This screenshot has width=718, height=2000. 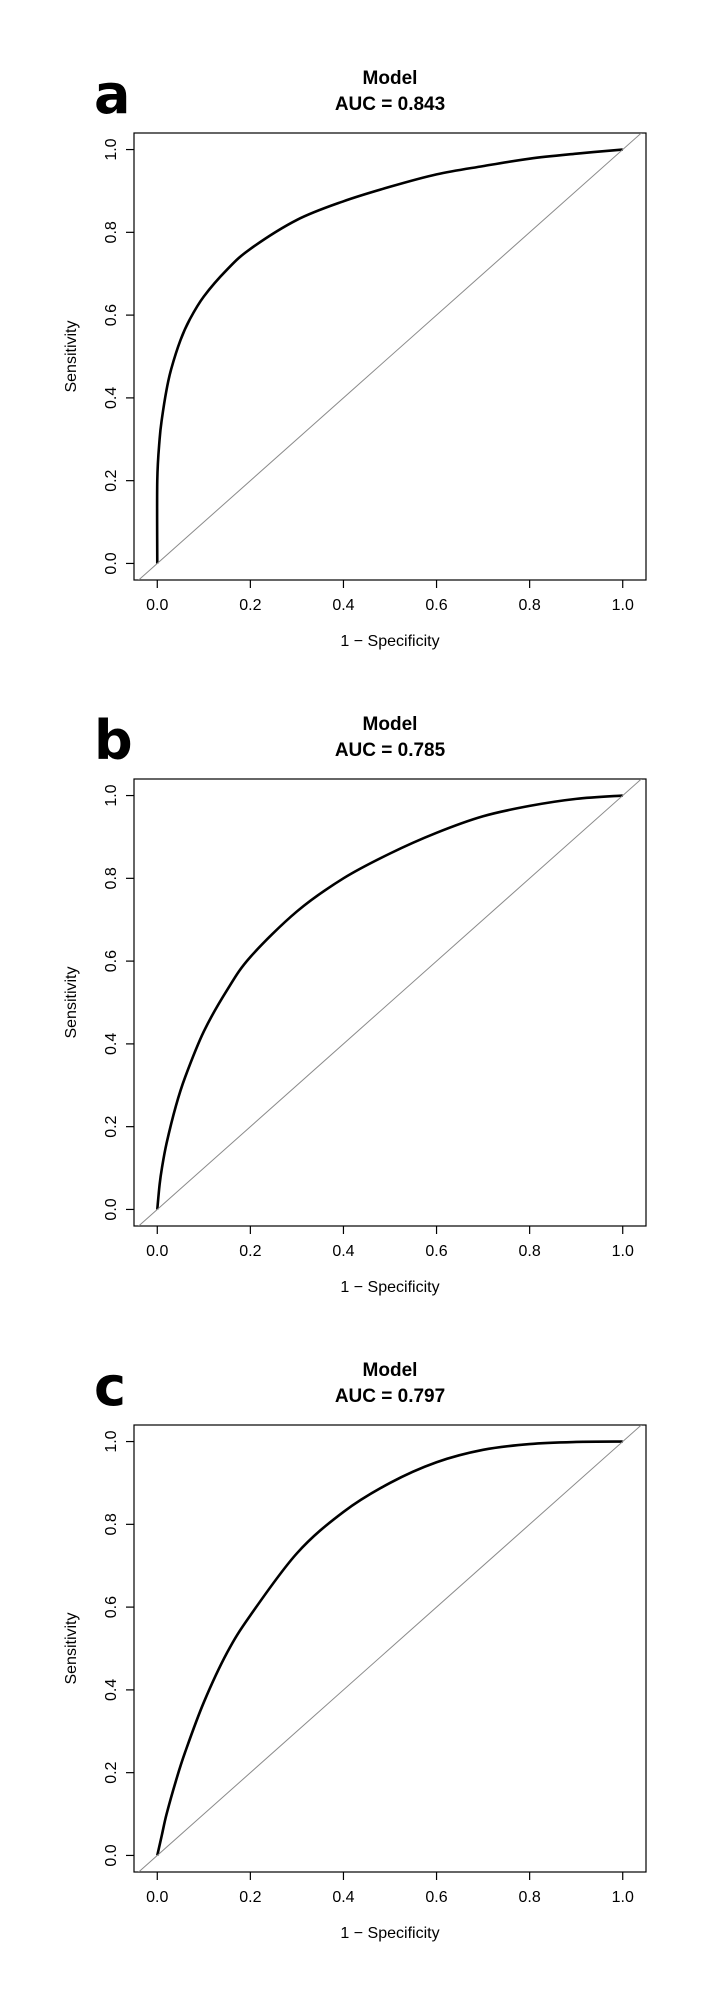 What do you see at coordinates (110, 1386) in the screenshot?
I see `panel-letter: c` at bounding box center [110, 1386].